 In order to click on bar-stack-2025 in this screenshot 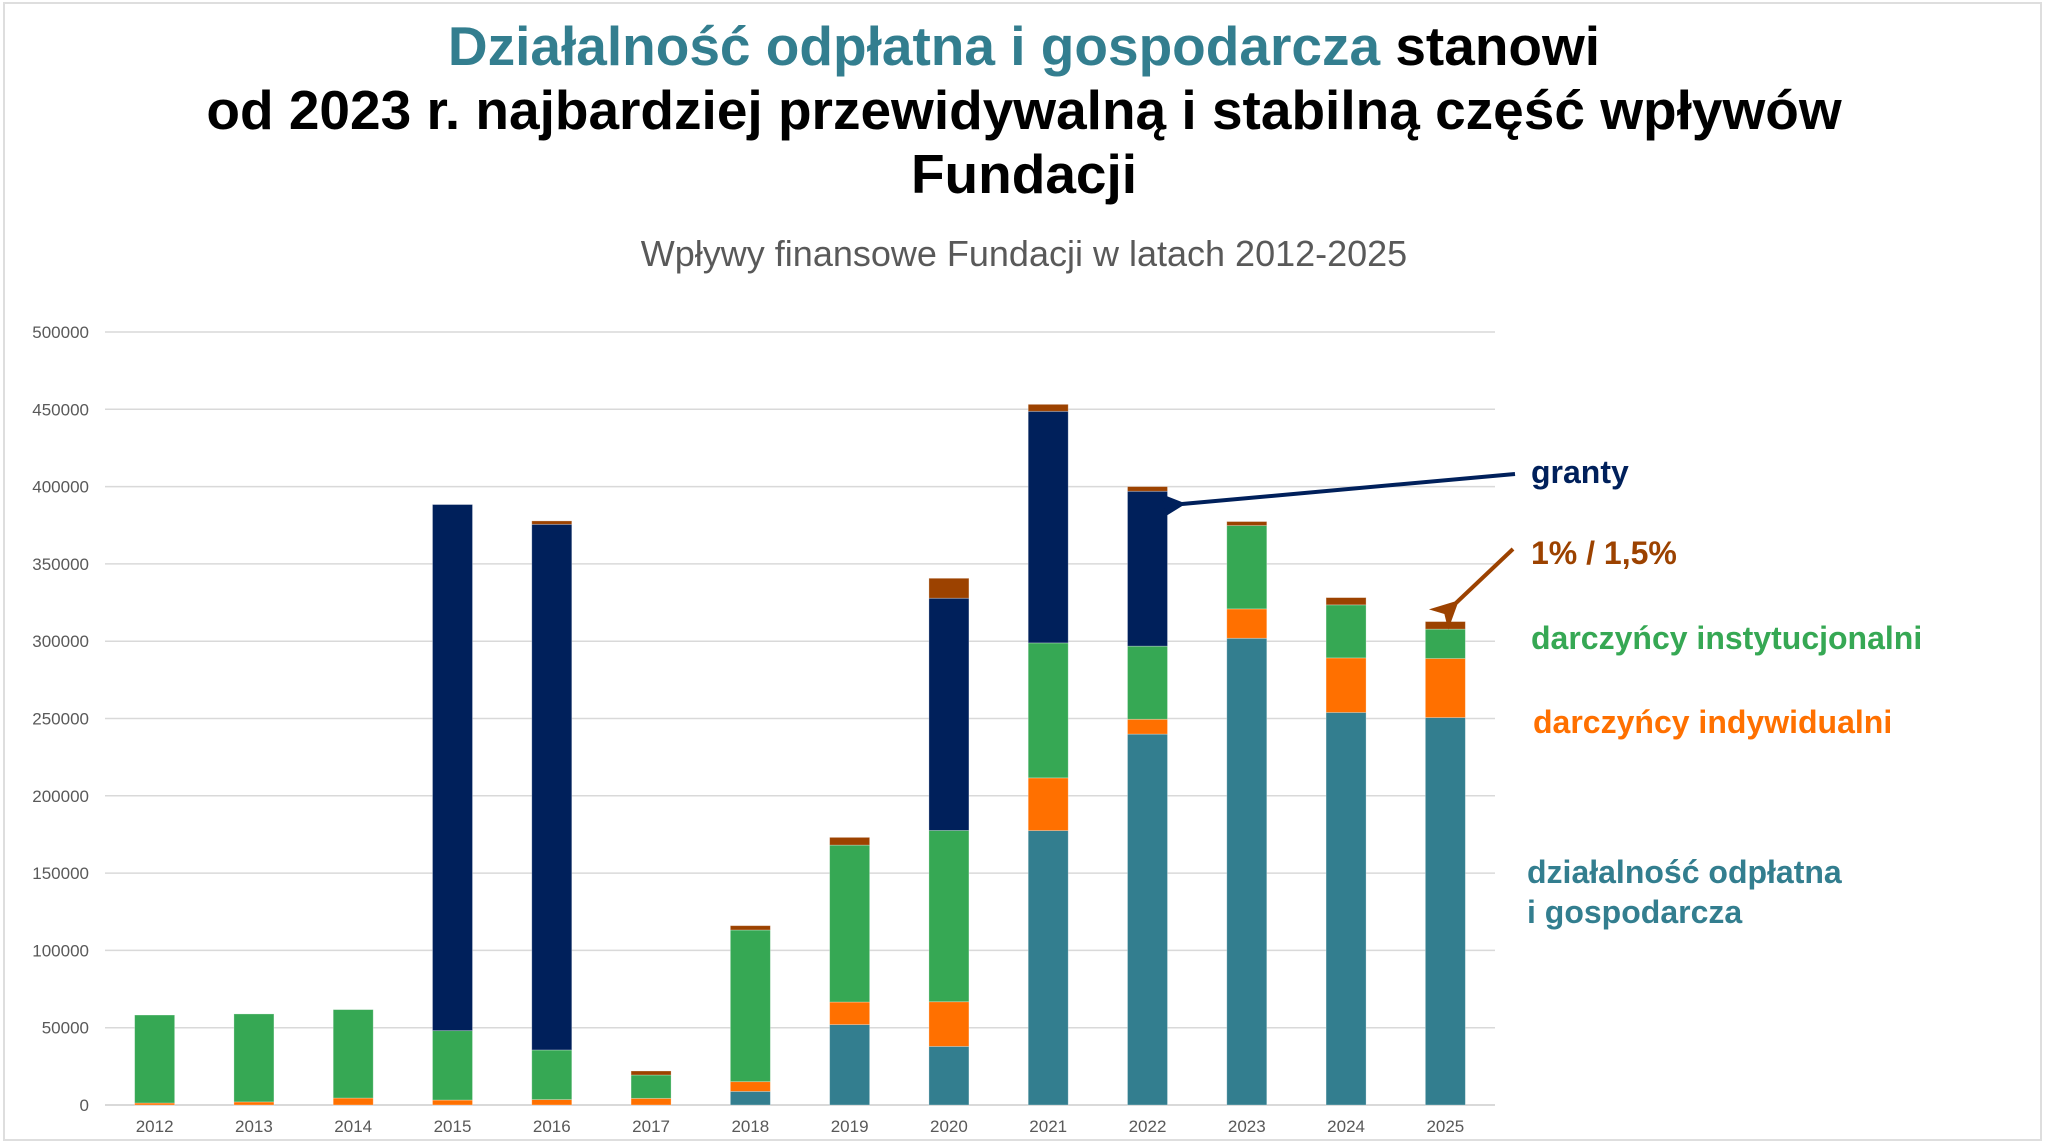, I will do `click(1445, 863)`.